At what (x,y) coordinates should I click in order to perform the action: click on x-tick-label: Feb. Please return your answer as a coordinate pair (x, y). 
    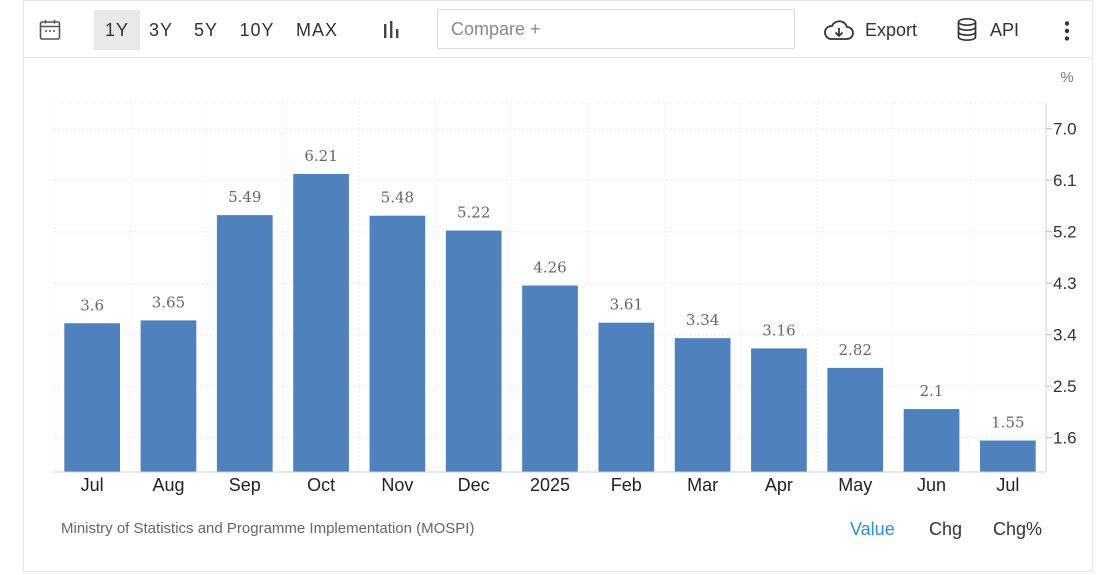
    Looking at the image, I should click on (626, 485).